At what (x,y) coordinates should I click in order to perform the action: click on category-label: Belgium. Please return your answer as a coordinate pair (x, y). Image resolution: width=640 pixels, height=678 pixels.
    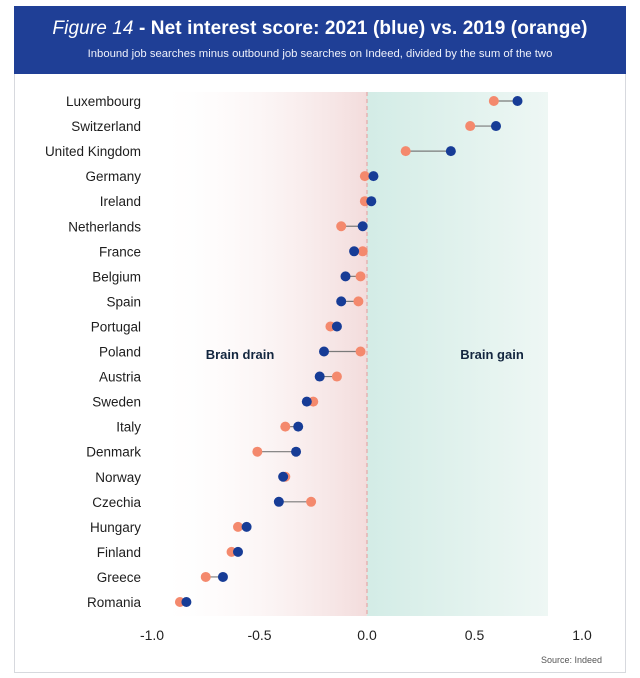
    Looking at the image, I should click on (116, 276).